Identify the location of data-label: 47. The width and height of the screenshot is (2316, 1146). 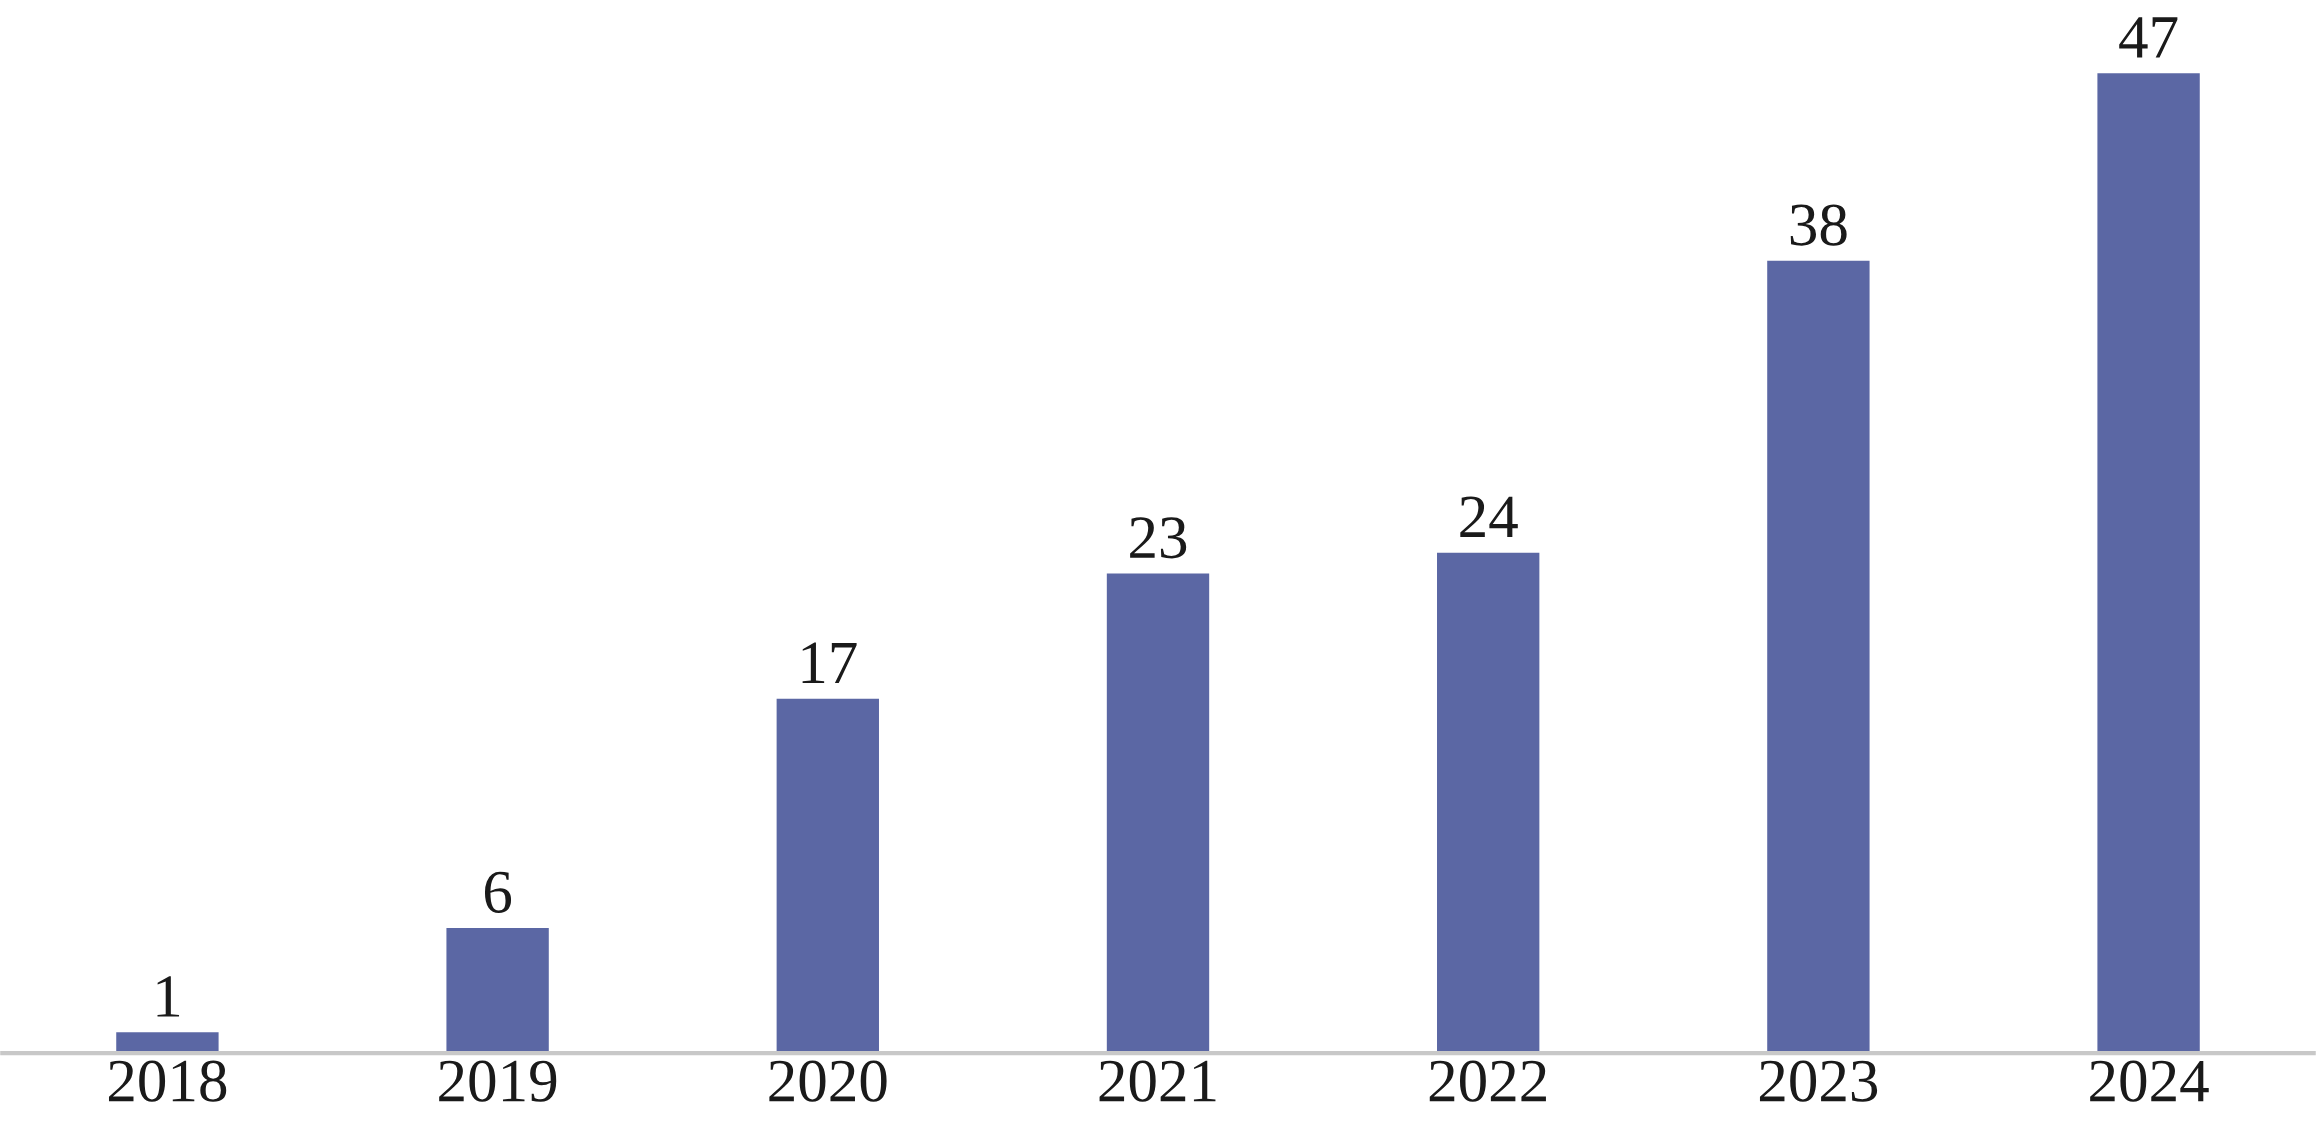
(2148, 37).